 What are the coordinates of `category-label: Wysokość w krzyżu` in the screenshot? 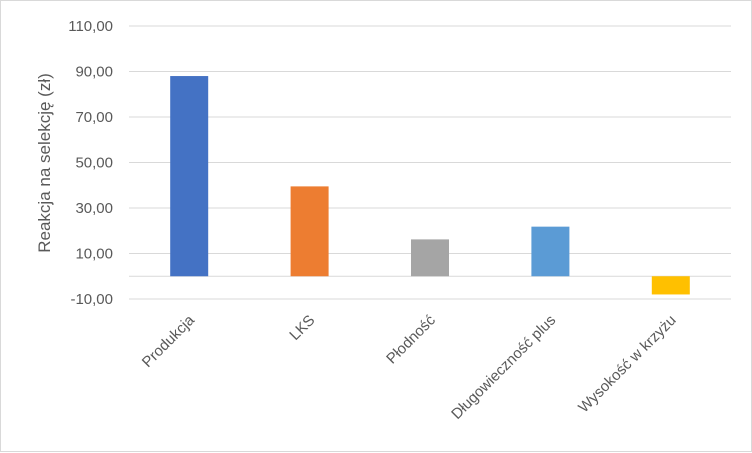 It's located at (627, 364).